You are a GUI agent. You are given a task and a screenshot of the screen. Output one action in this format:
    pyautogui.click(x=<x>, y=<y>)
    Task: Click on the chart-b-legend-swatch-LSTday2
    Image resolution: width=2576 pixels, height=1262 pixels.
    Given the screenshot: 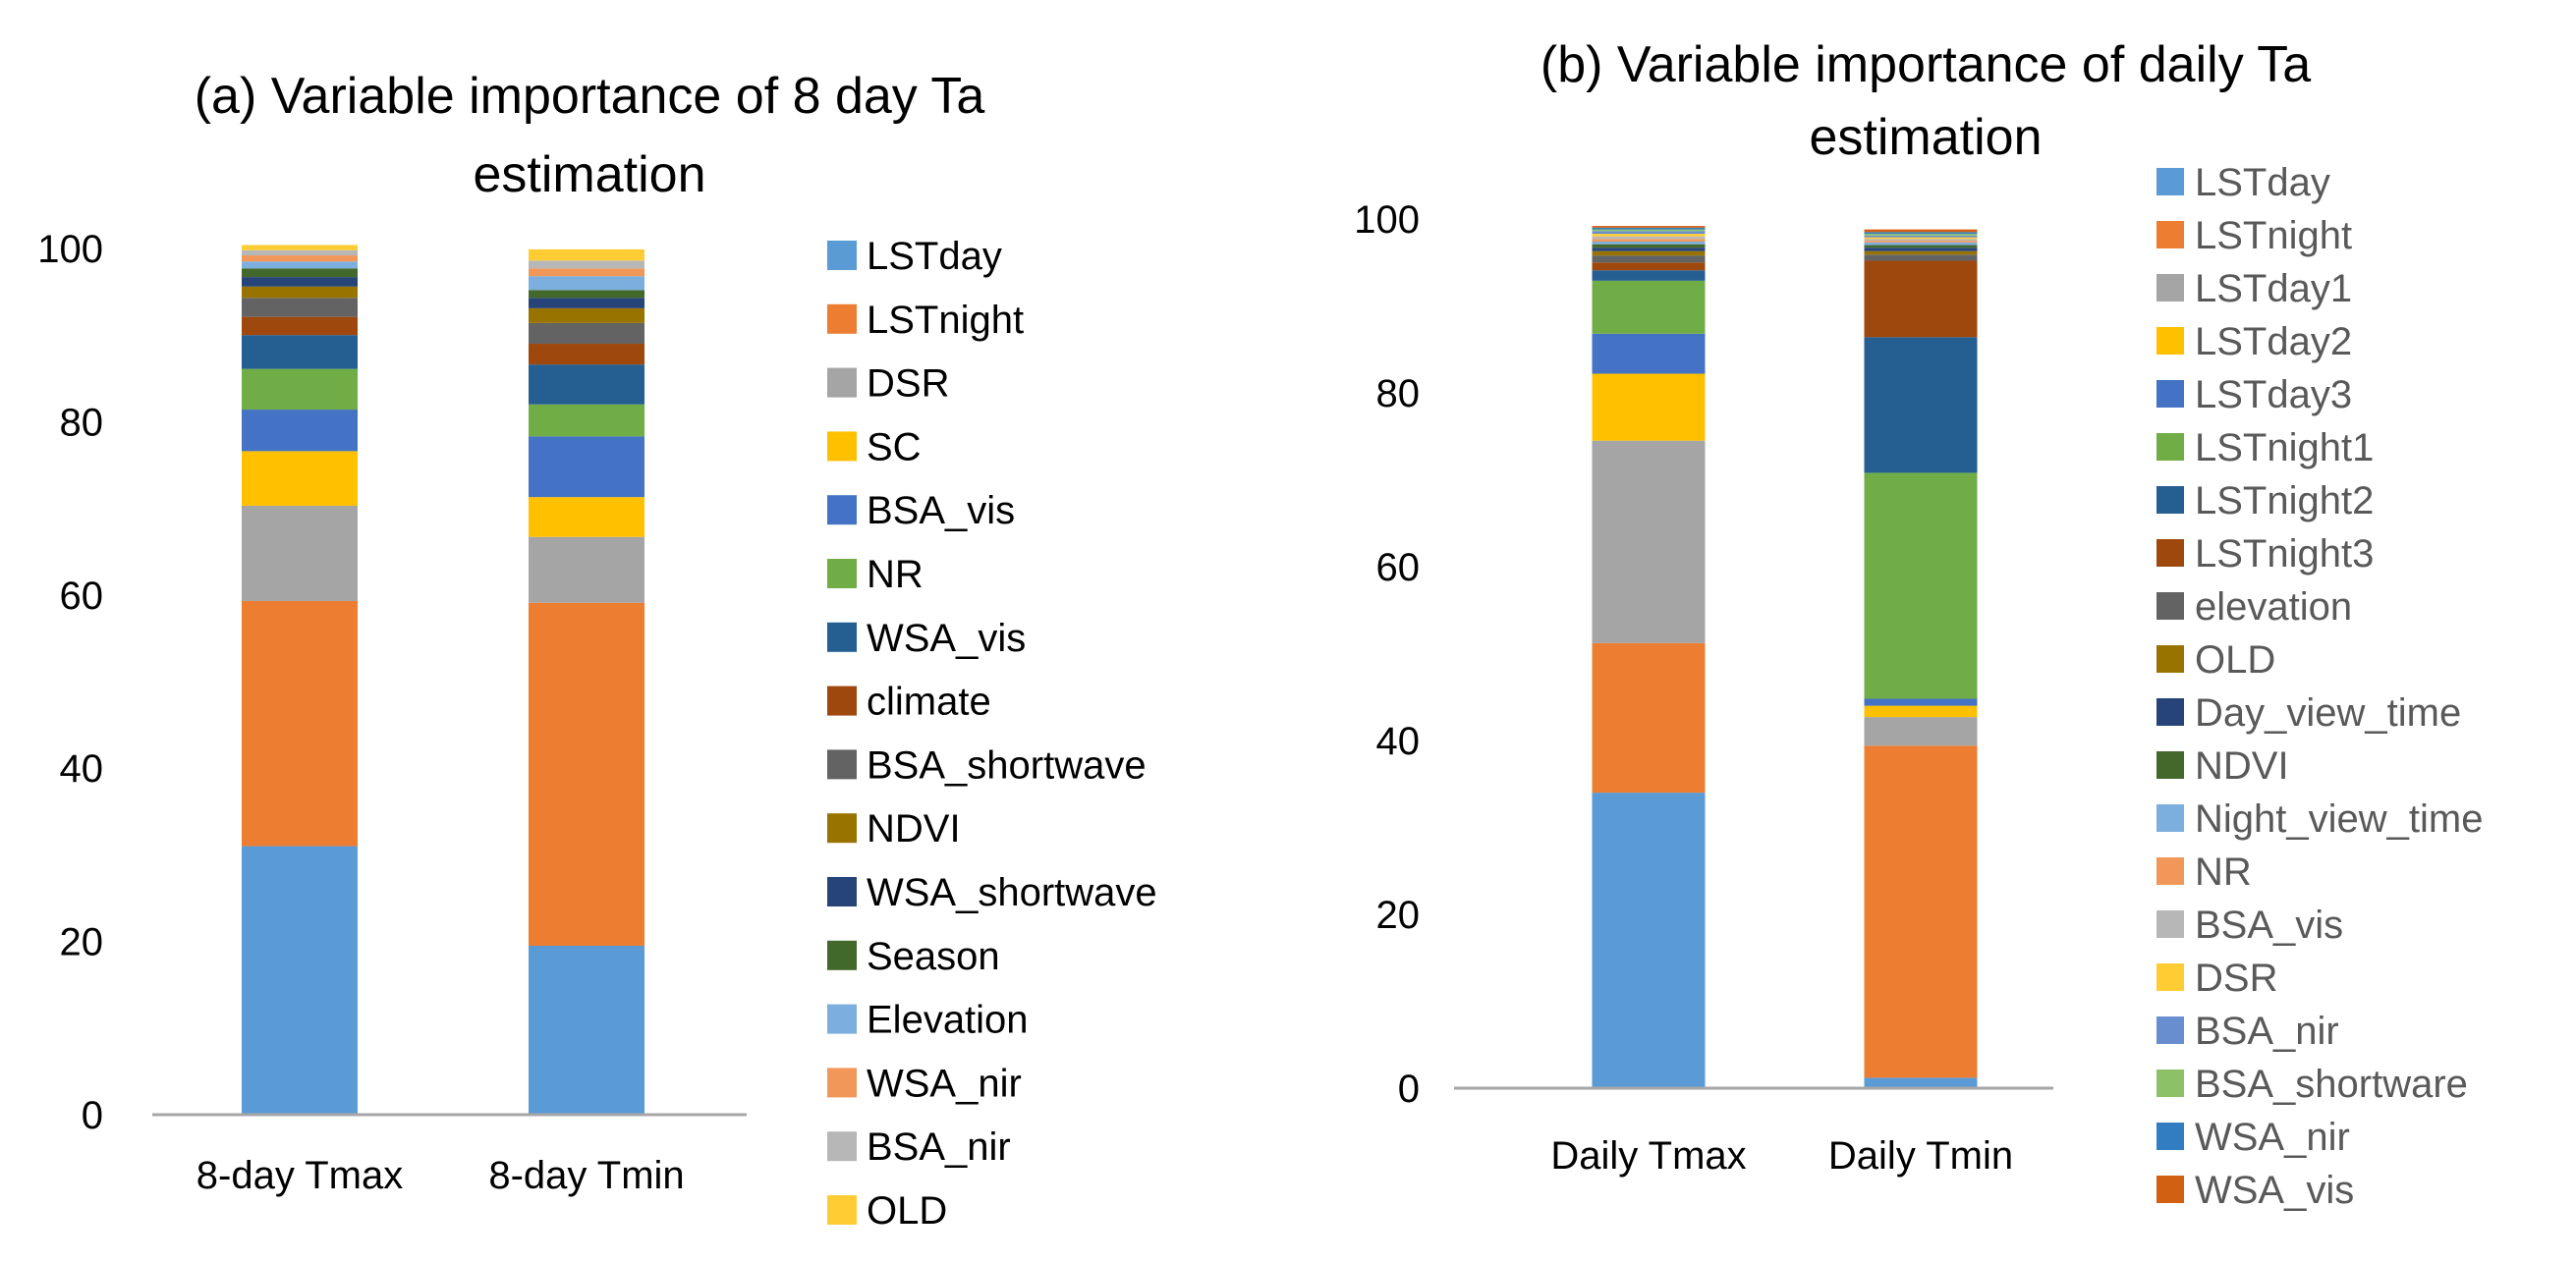 What is the action you would take?
    pyautogui.click(x=2170, y=341)
    